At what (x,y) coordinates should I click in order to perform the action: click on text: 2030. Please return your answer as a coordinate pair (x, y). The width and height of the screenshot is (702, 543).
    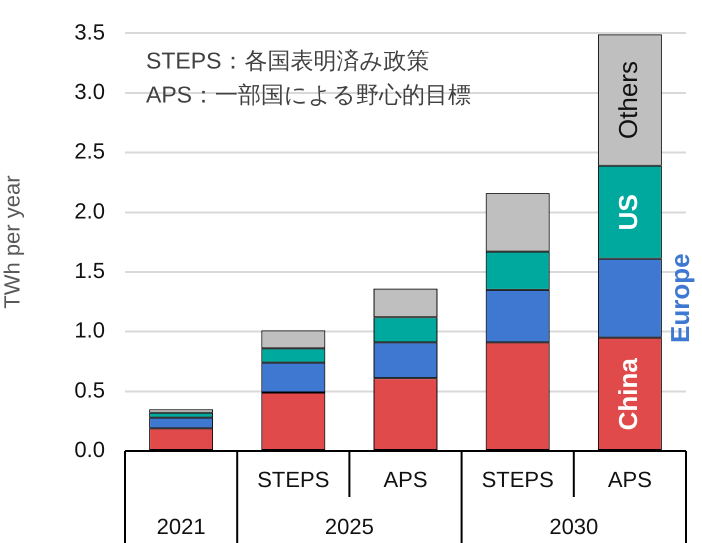
    Looking at the image, I should click on (573, 527).